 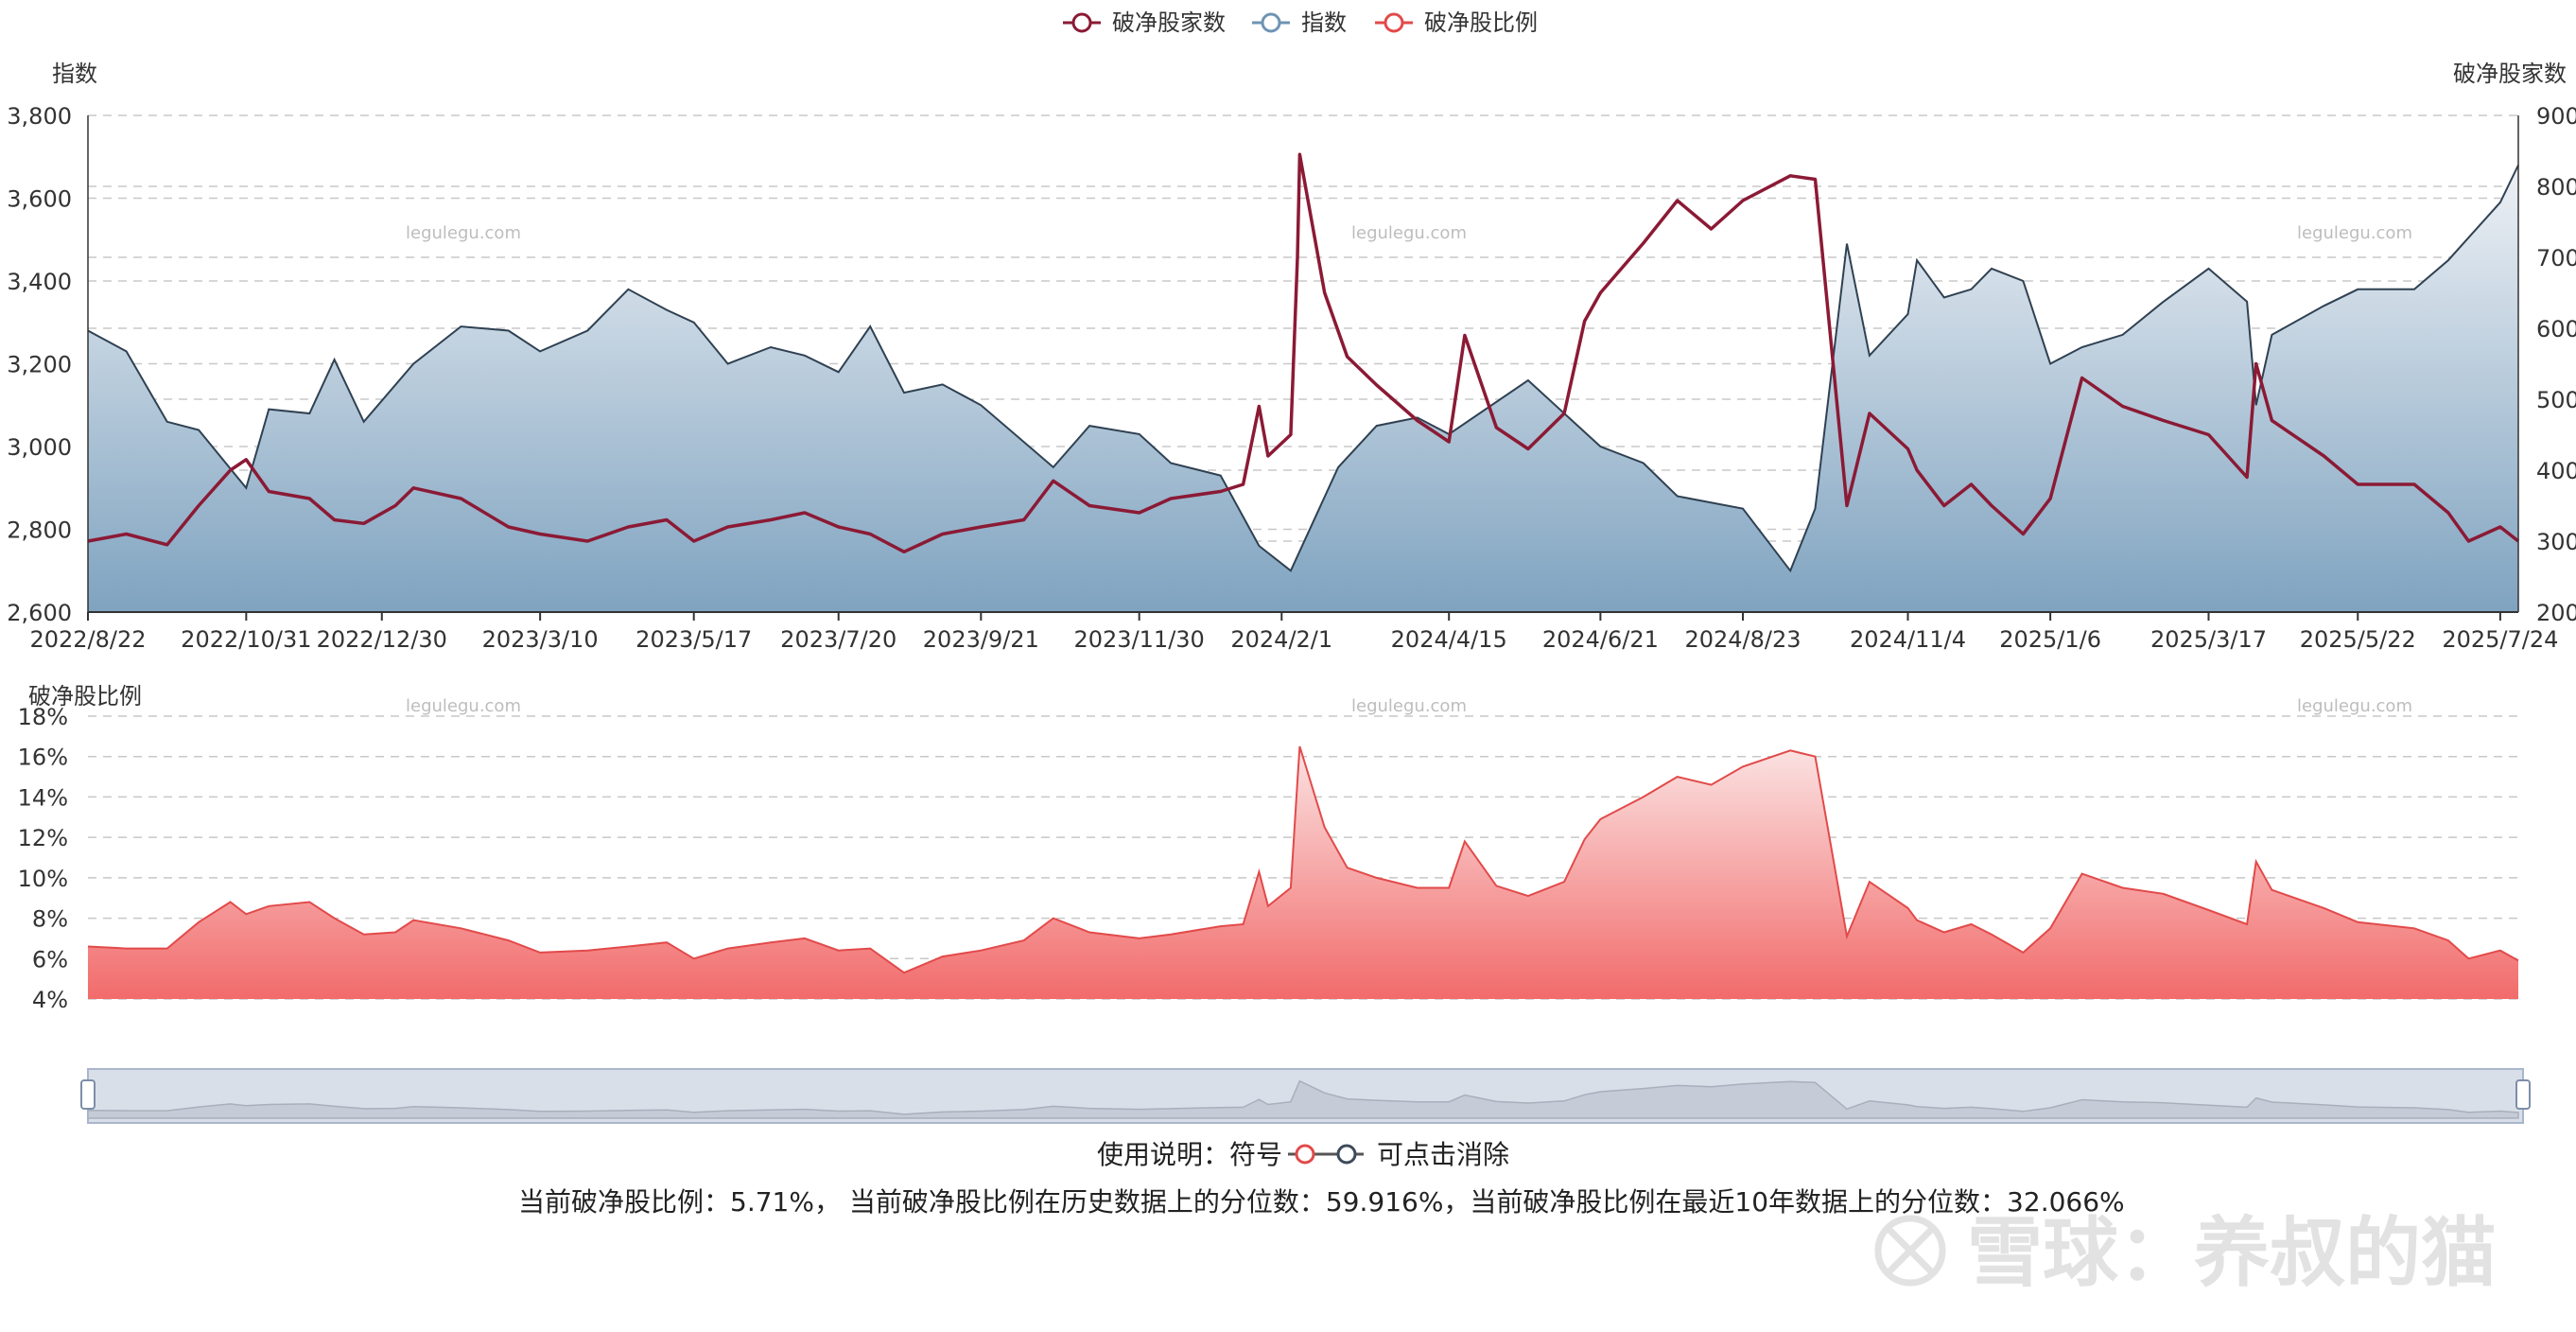 I want to click on usage-suffix: 可点击消除, so click(x=1443, y=1154).